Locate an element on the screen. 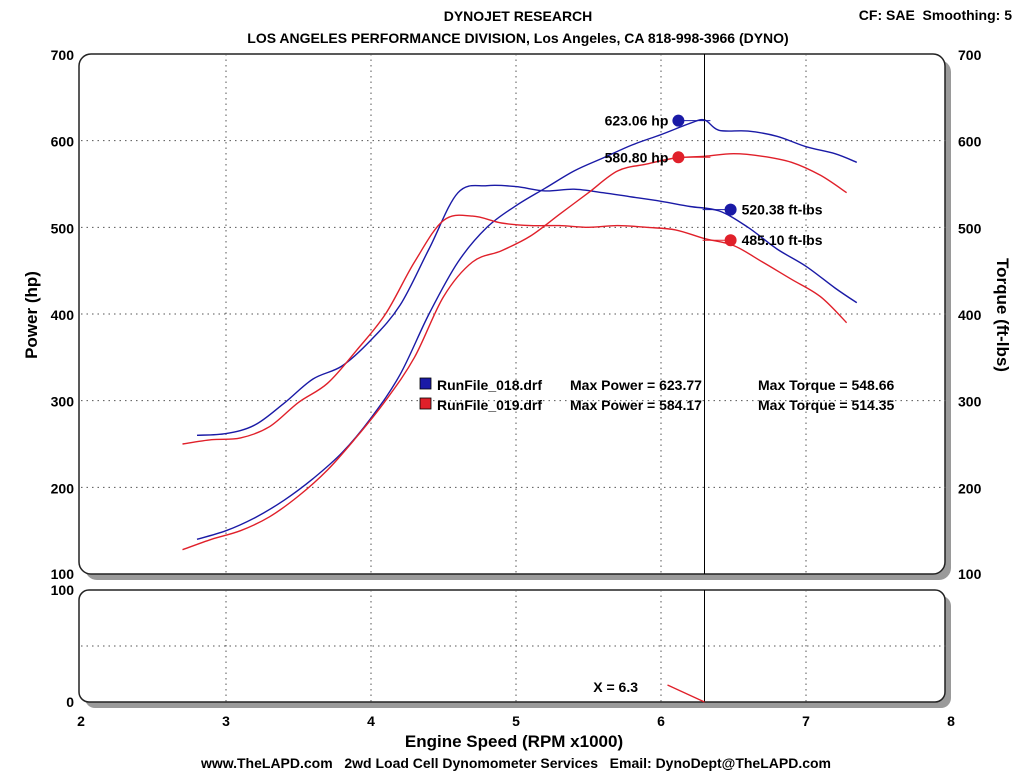 This screenshot has height=784, width=1024. y-axis-left-ticks: 100 200 300 400 500 600 700 is located at coordinates (63, 314).